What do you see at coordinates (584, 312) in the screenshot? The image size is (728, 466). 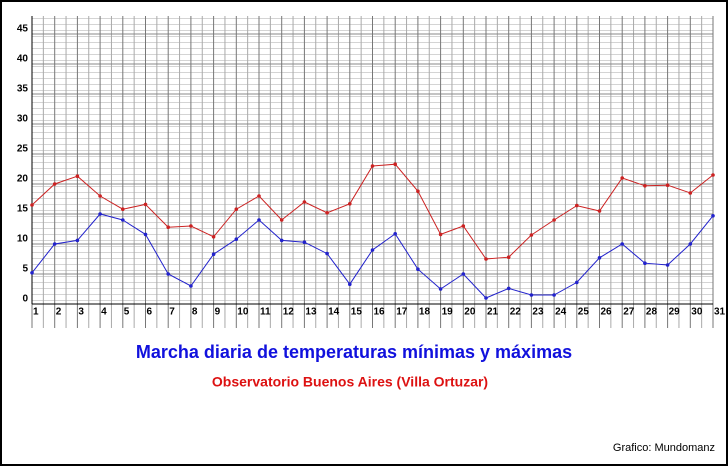 I see `x-tick-label: 25` at bounding box center [584, 312].